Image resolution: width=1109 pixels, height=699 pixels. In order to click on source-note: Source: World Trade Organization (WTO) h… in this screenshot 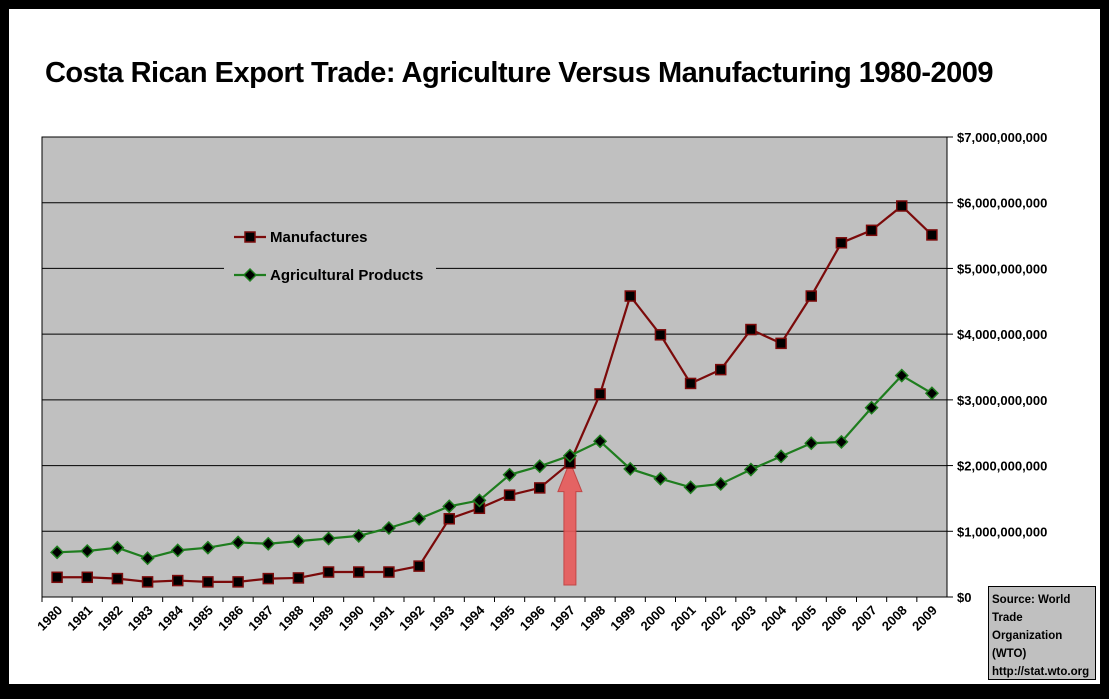, I will do `click(1042, 641)`.